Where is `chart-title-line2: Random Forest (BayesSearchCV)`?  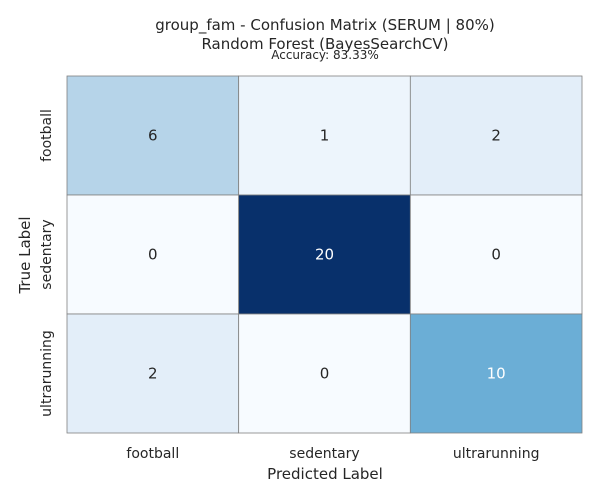
chart-title-line2: Random Forest (BayesSearchCV) is located at coordinates (324, 44).